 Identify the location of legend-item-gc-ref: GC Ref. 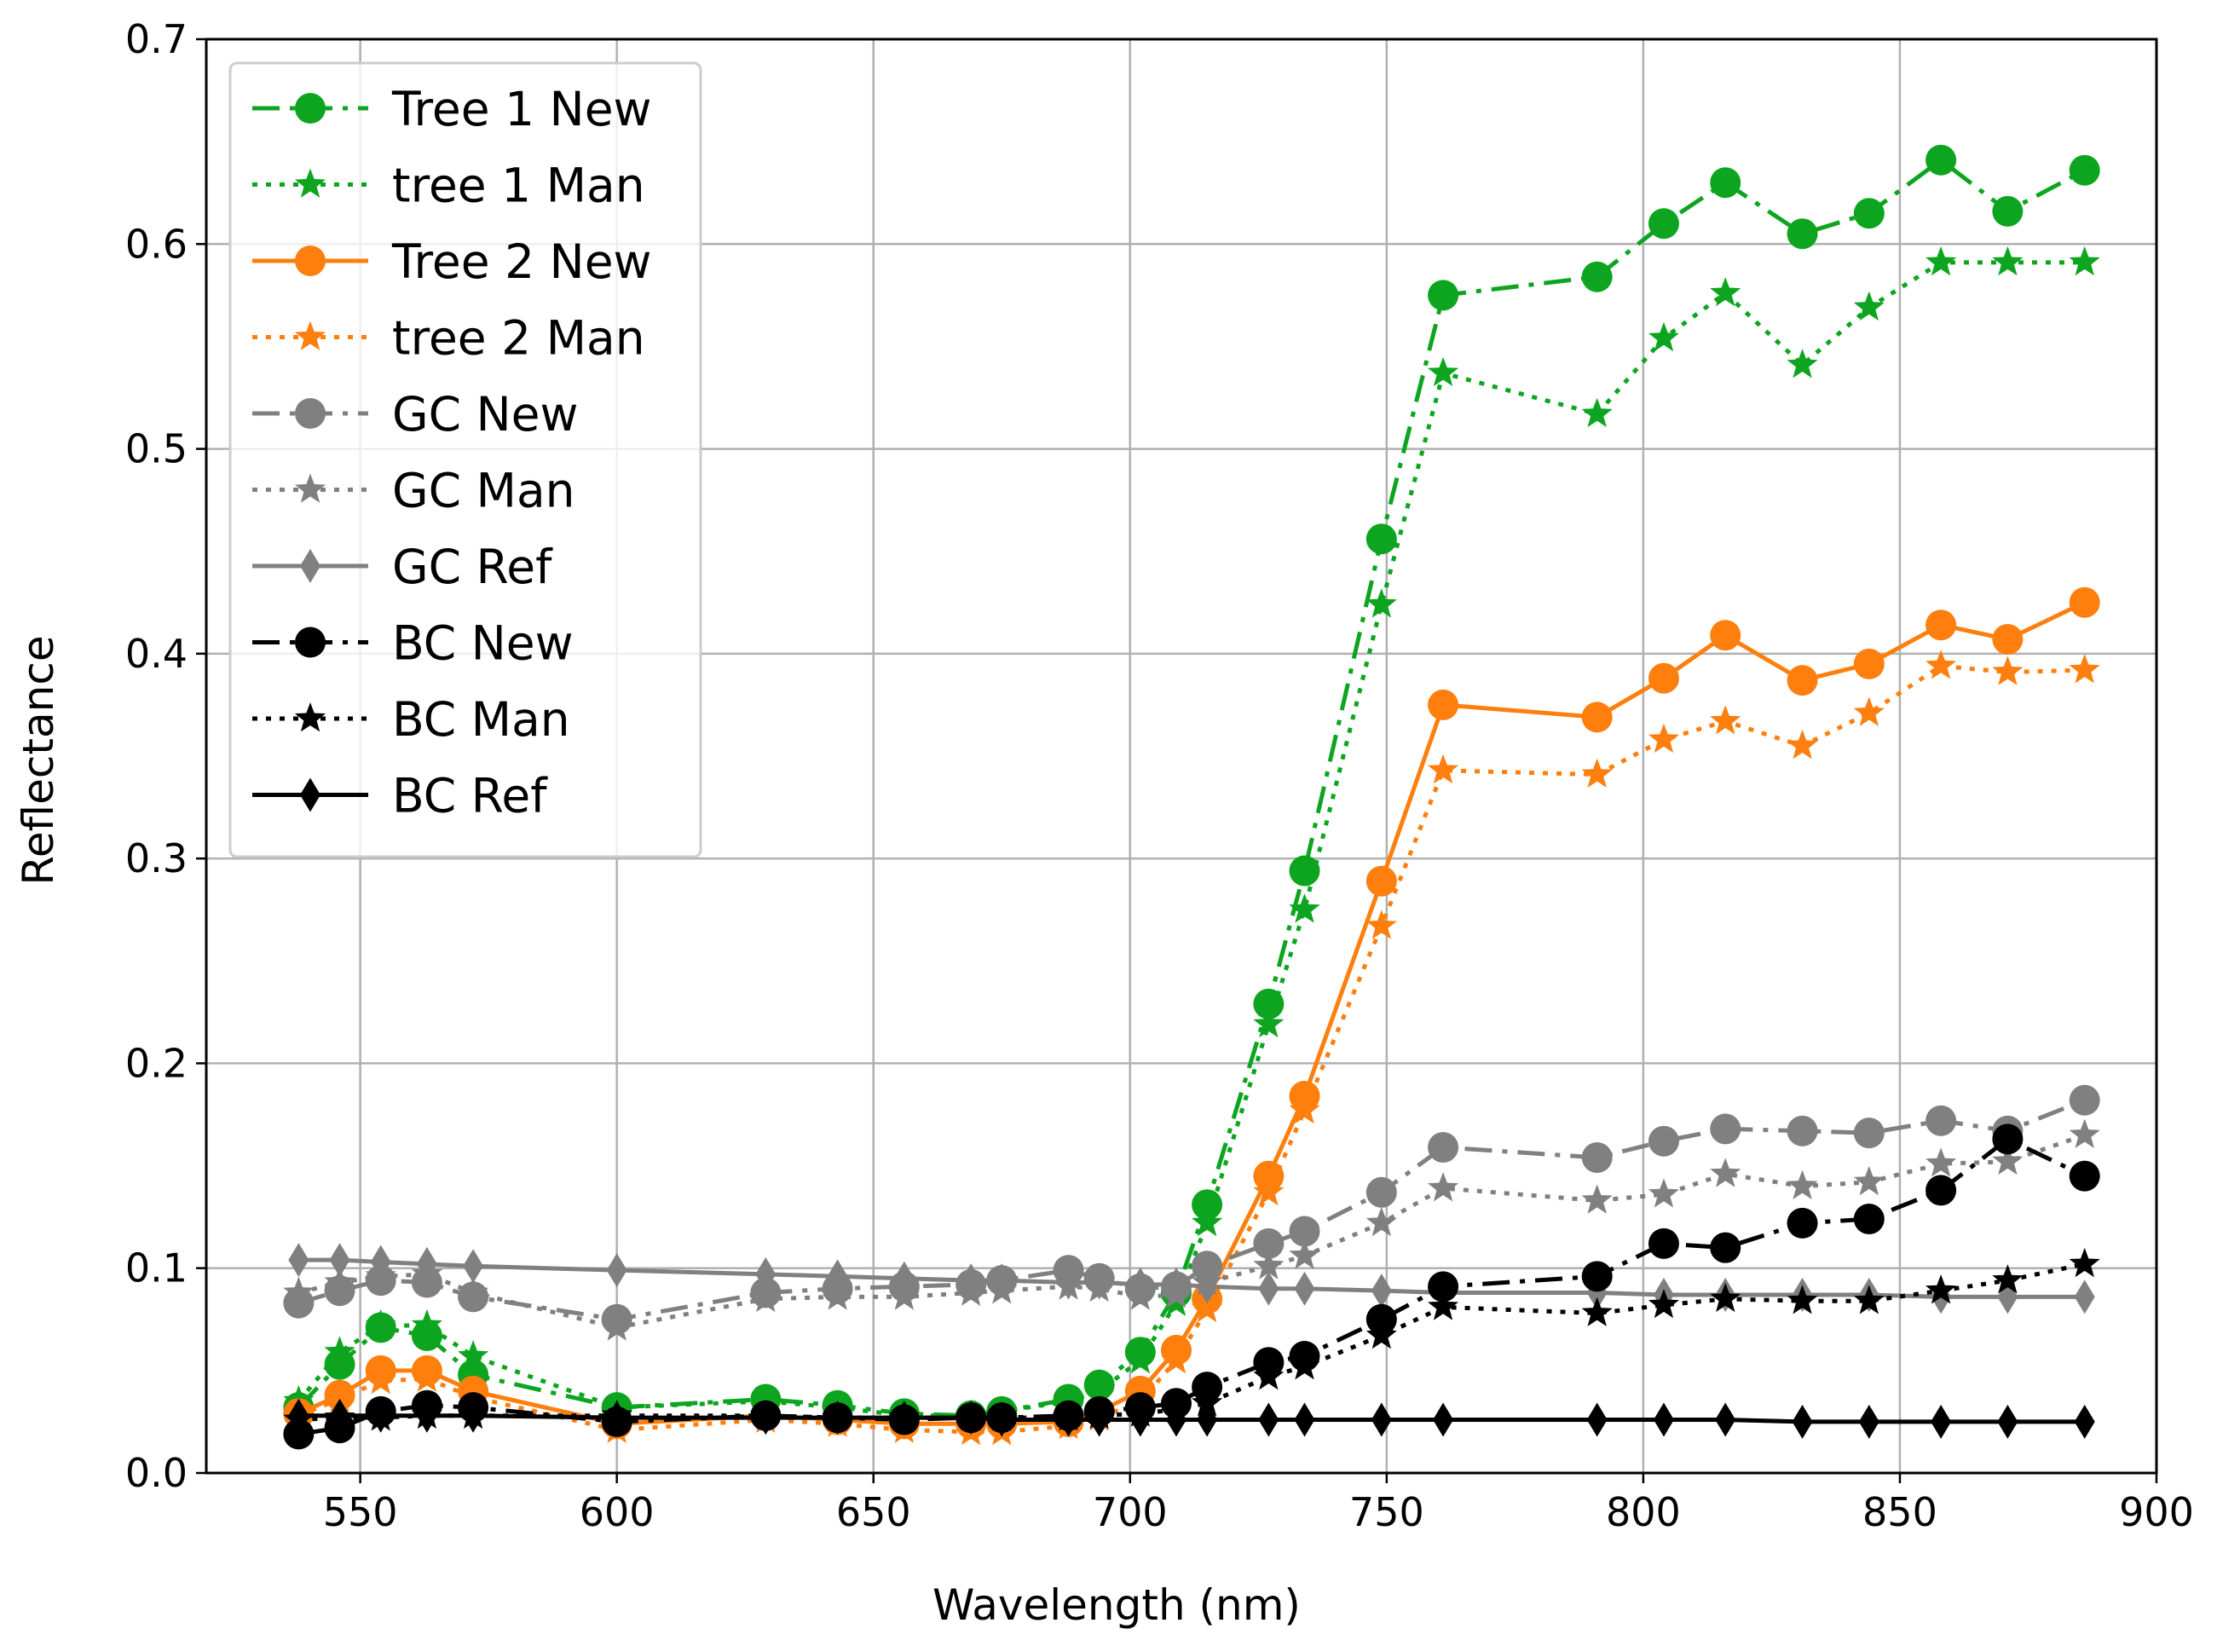
(403, 567).